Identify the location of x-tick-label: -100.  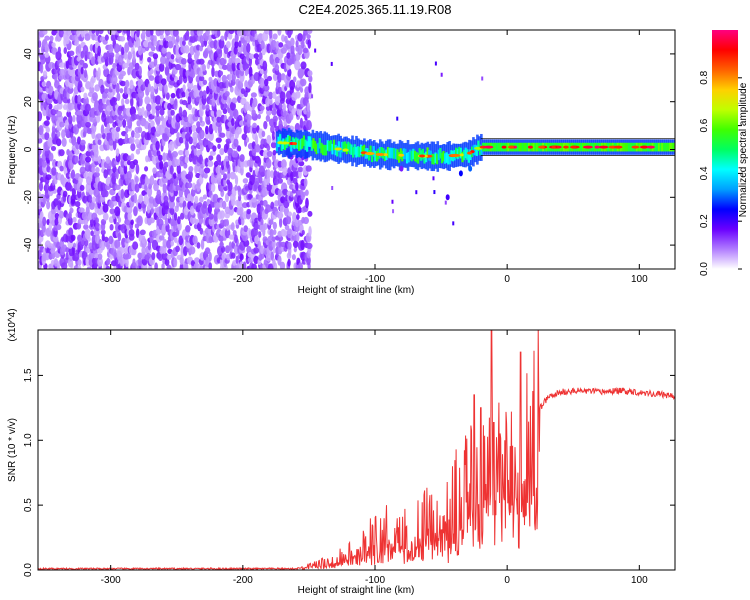
(375, 279).